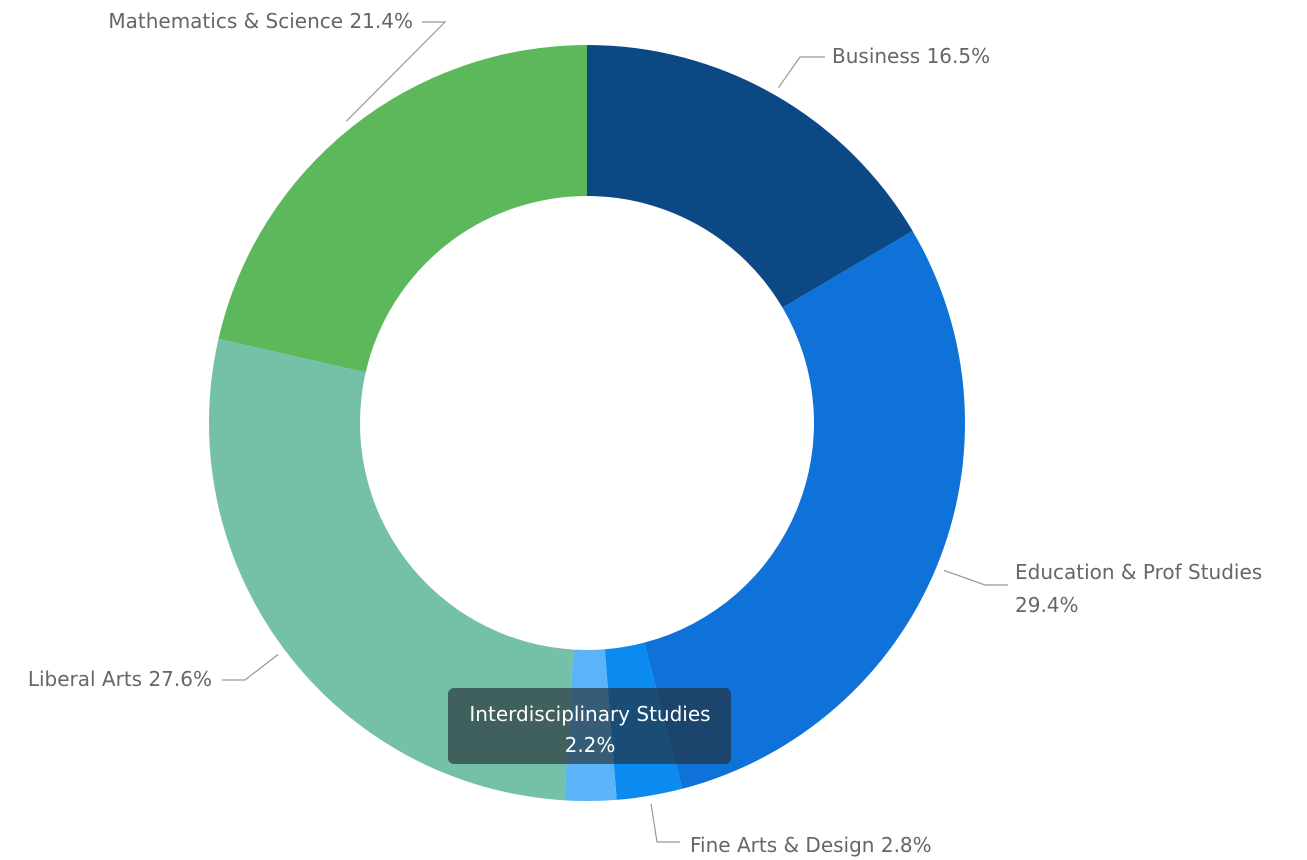  Describe the element at coordinates (85, 679) in the screenshot. I see `label-name: Liberal Arts` at that location.